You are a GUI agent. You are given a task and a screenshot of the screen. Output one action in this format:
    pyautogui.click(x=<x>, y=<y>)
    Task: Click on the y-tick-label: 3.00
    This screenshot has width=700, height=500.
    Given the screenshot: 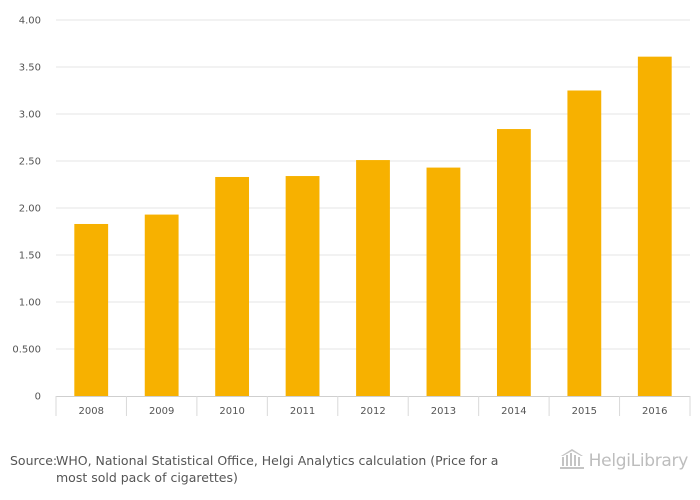 What is the action you would take?
    pyautogui.click(x=30, y=115)
    